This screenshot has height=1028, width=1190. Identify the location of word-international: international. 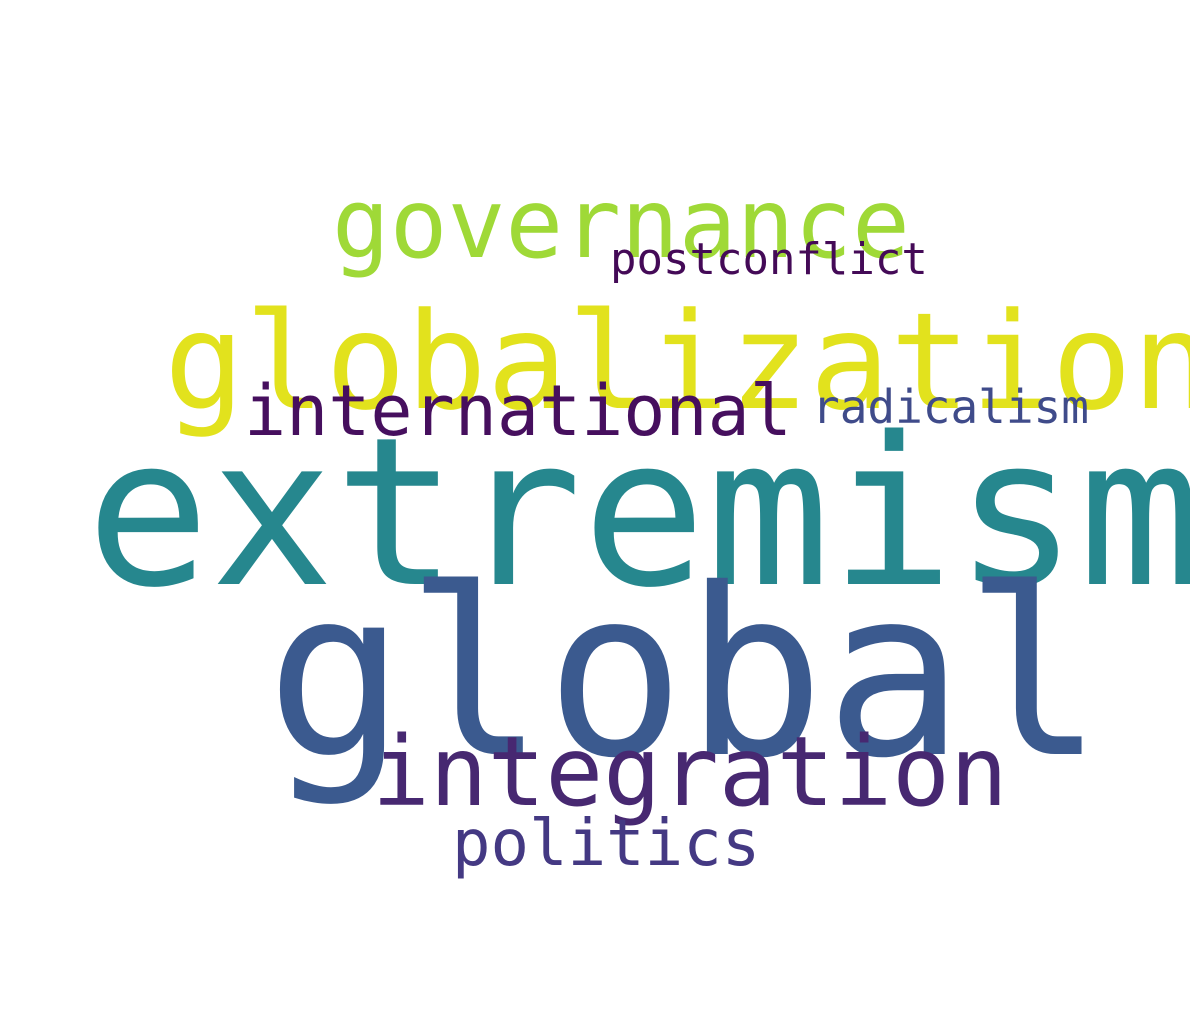
(518, 411).